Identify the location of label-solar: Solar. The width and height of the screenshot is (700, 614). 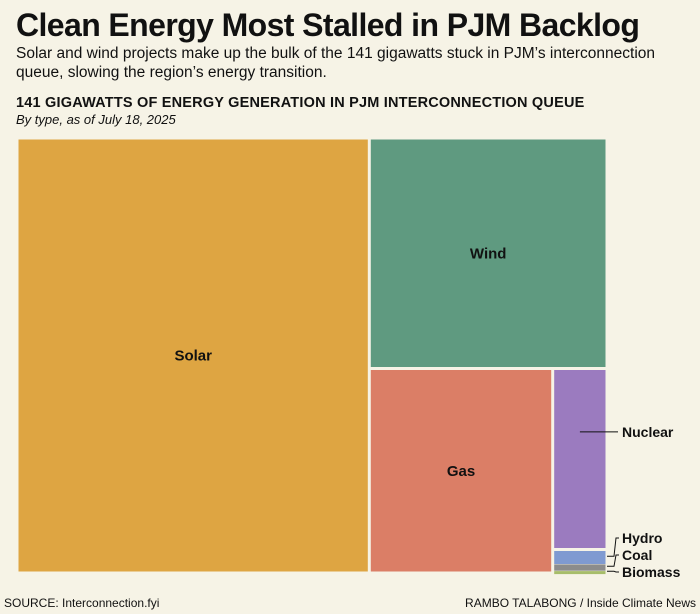
(193, 356).